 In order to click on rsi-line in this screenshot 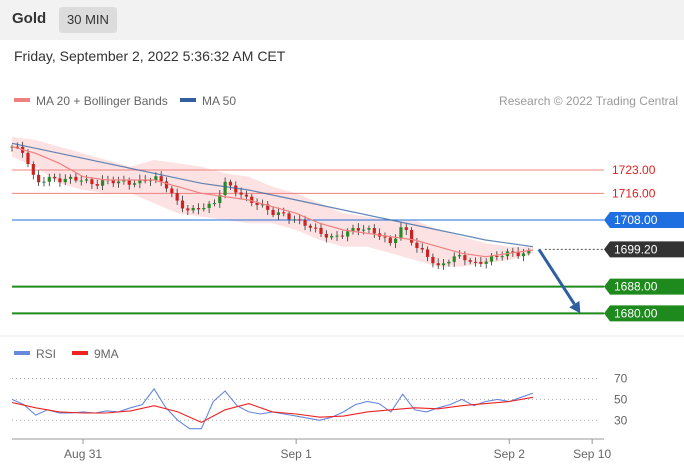, I will do `click(272, 408)`.